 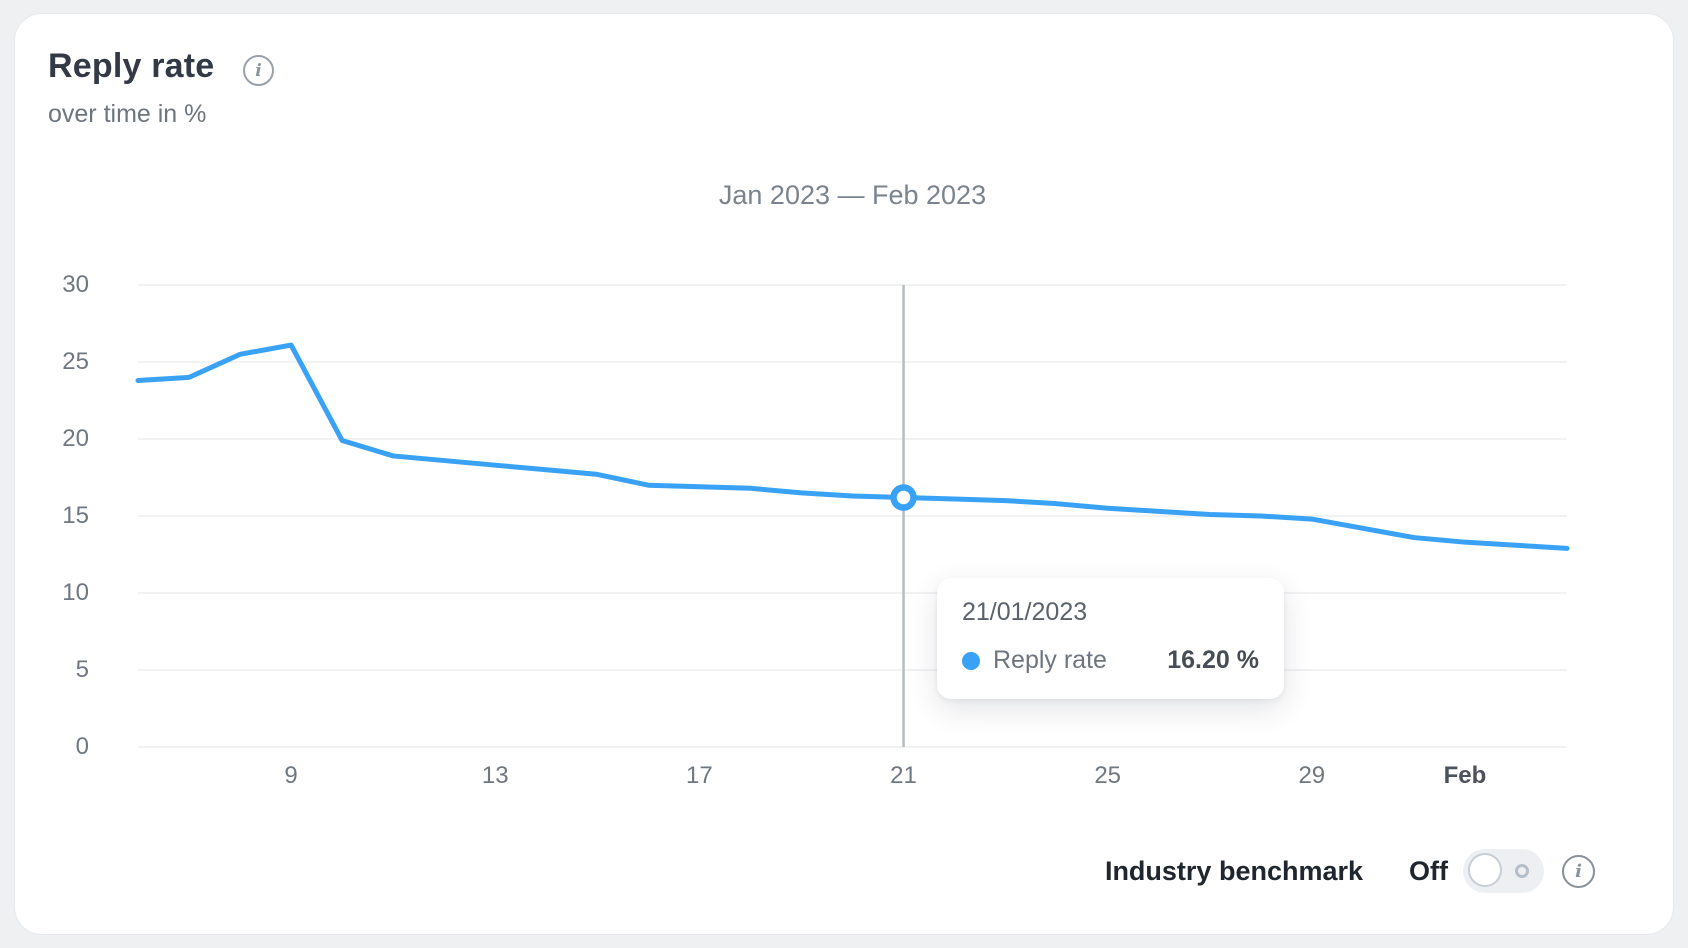 What do you see at coordinates (1485, 870) in the screenshot?
I see `toggle-knob-icon` at bounding box center [1485, 870].